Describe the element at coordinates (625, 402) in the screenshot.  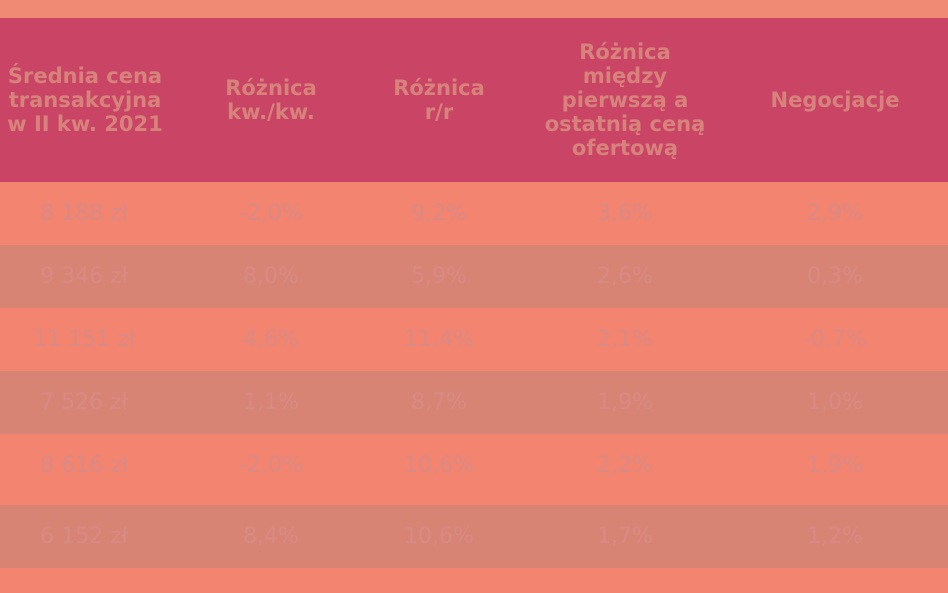
I see `cell-first-last-diff: 1,9%` at that location.